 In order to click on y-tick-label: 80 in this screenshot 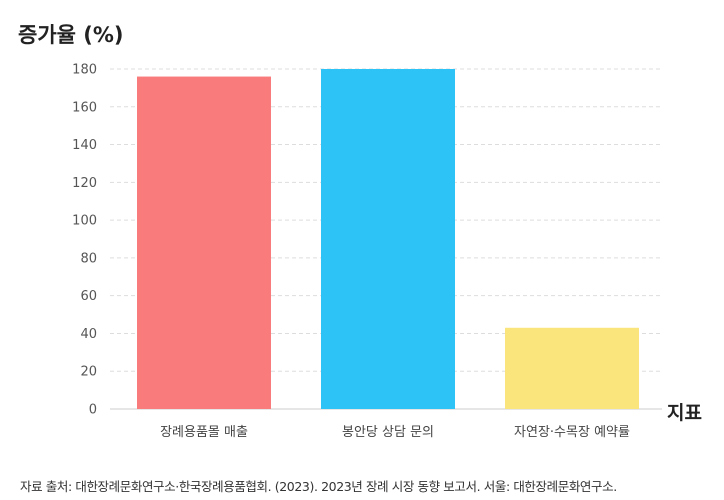, I will do `click(88, 258)`.